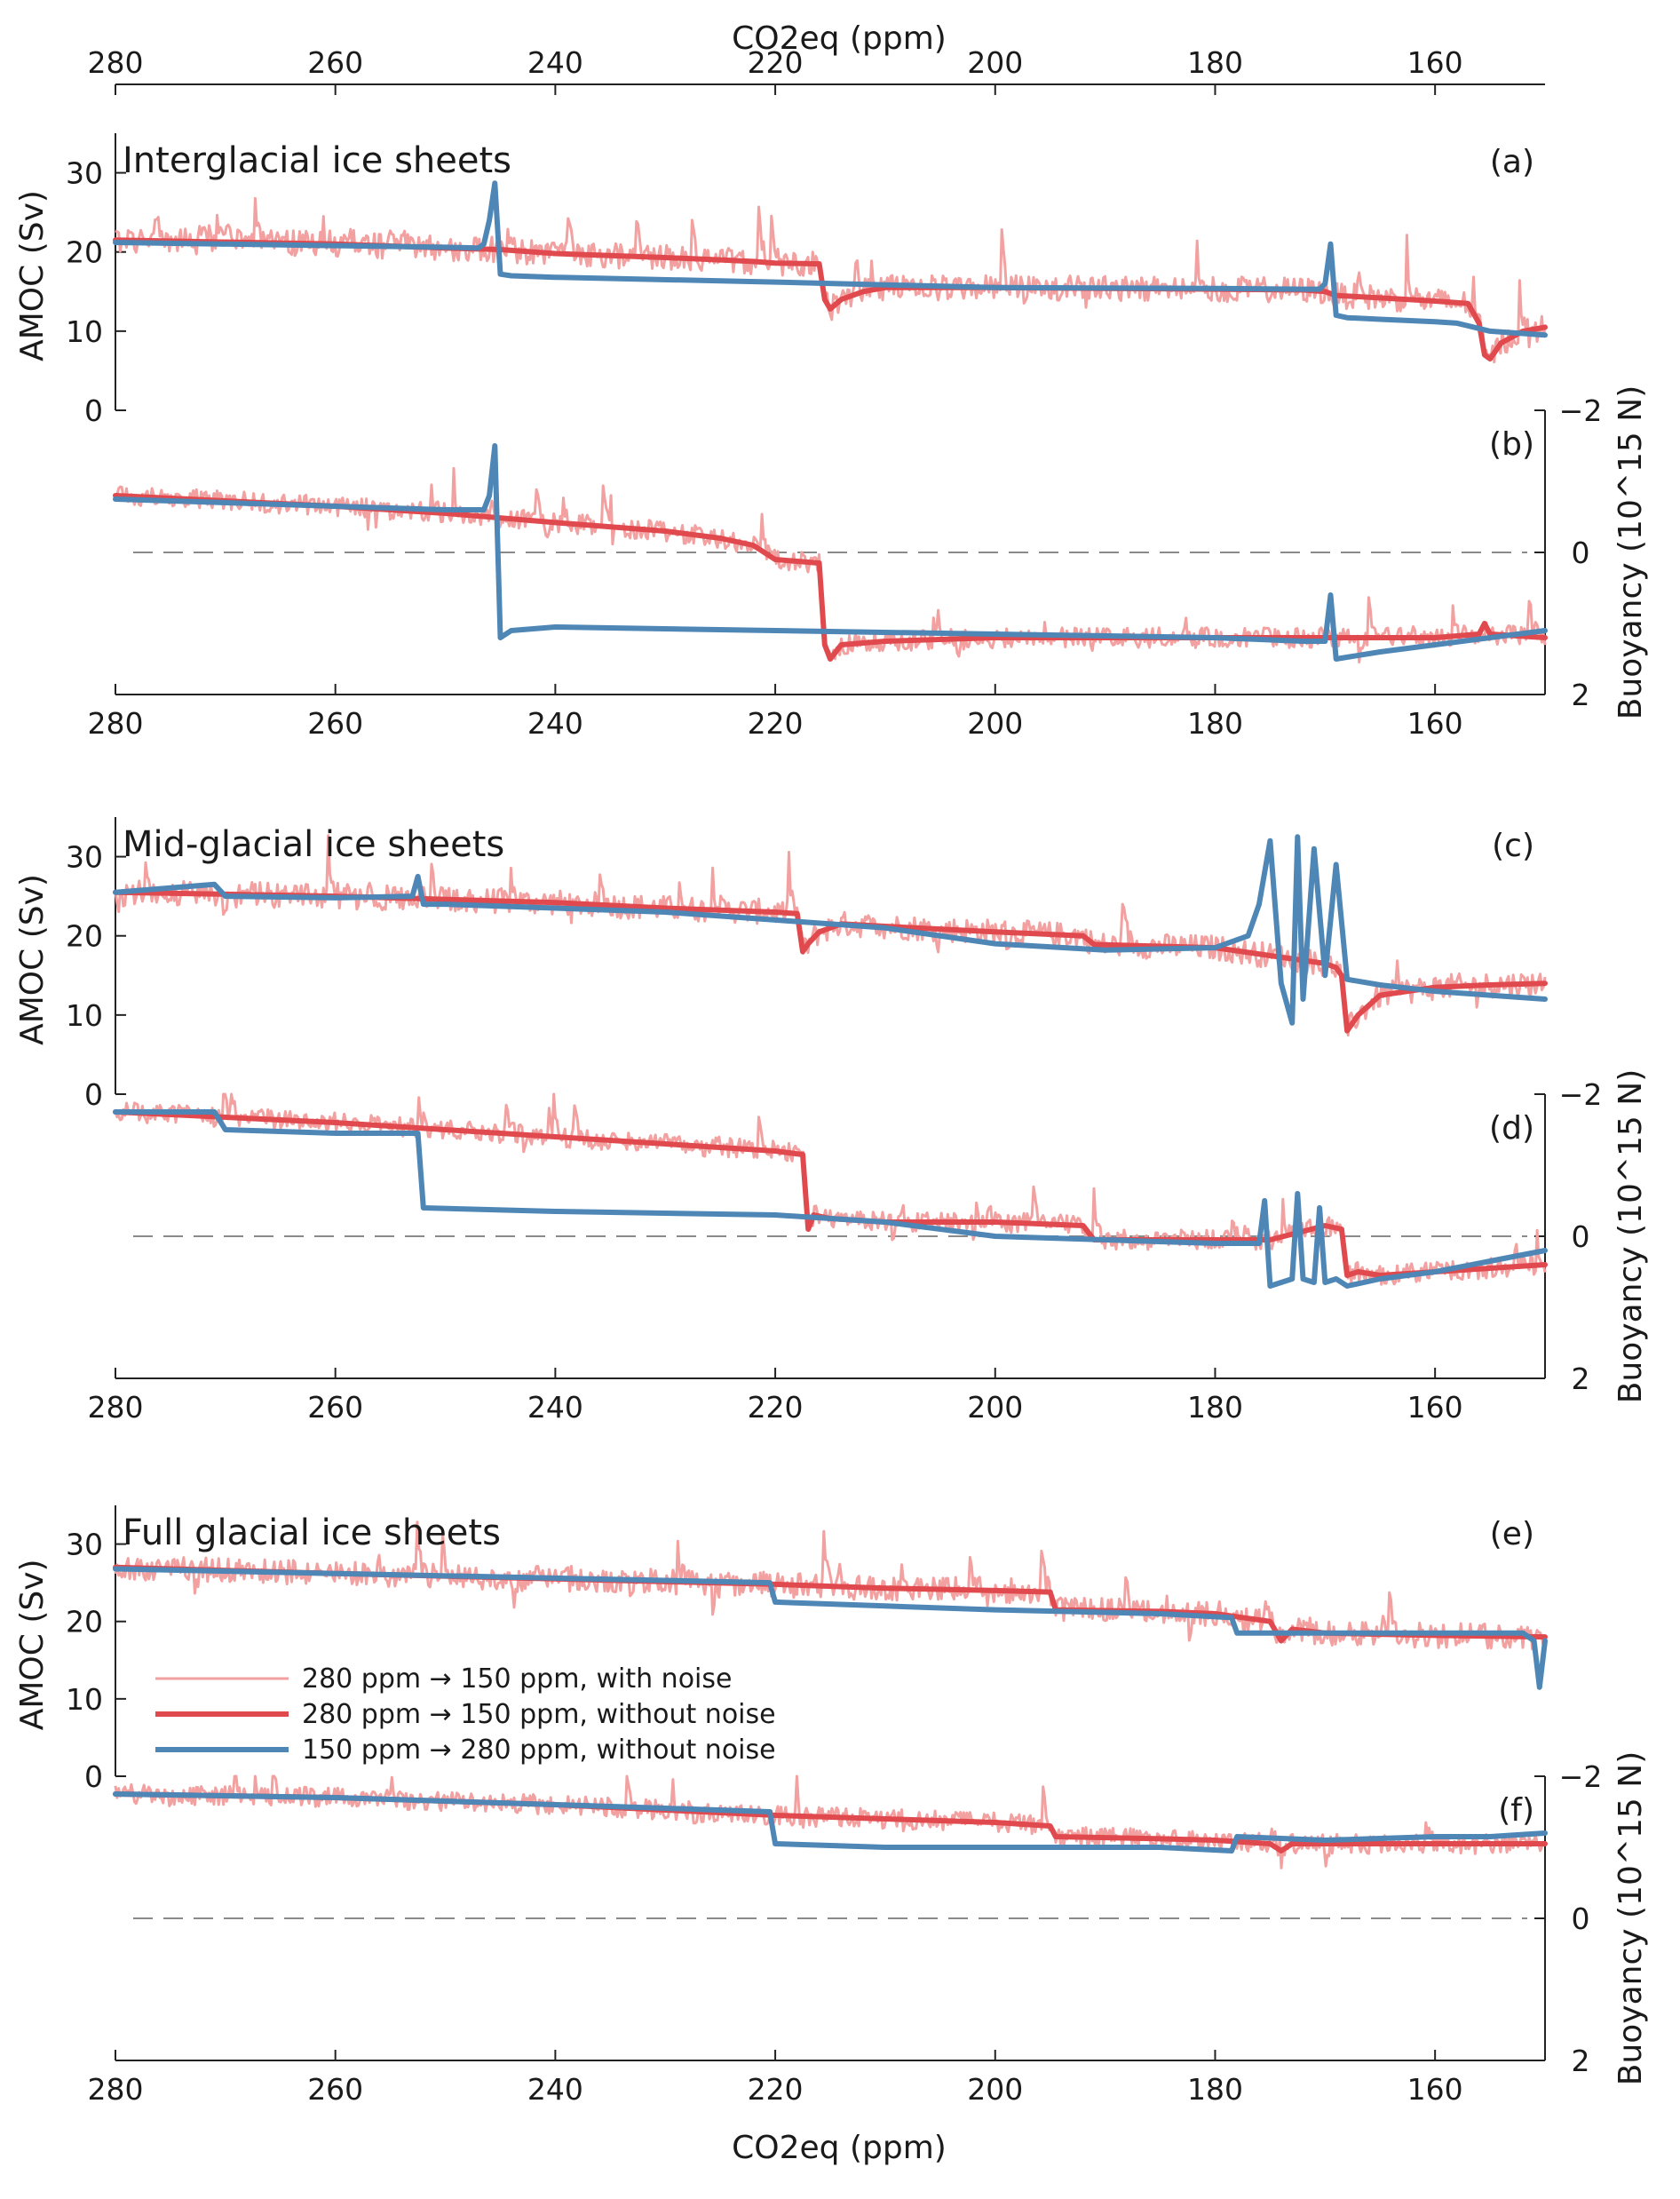  What do you see at coordinates (1513, 846) in the screenshot?
I see `panel-letter: (c)` at bounding box center [1513, 846].